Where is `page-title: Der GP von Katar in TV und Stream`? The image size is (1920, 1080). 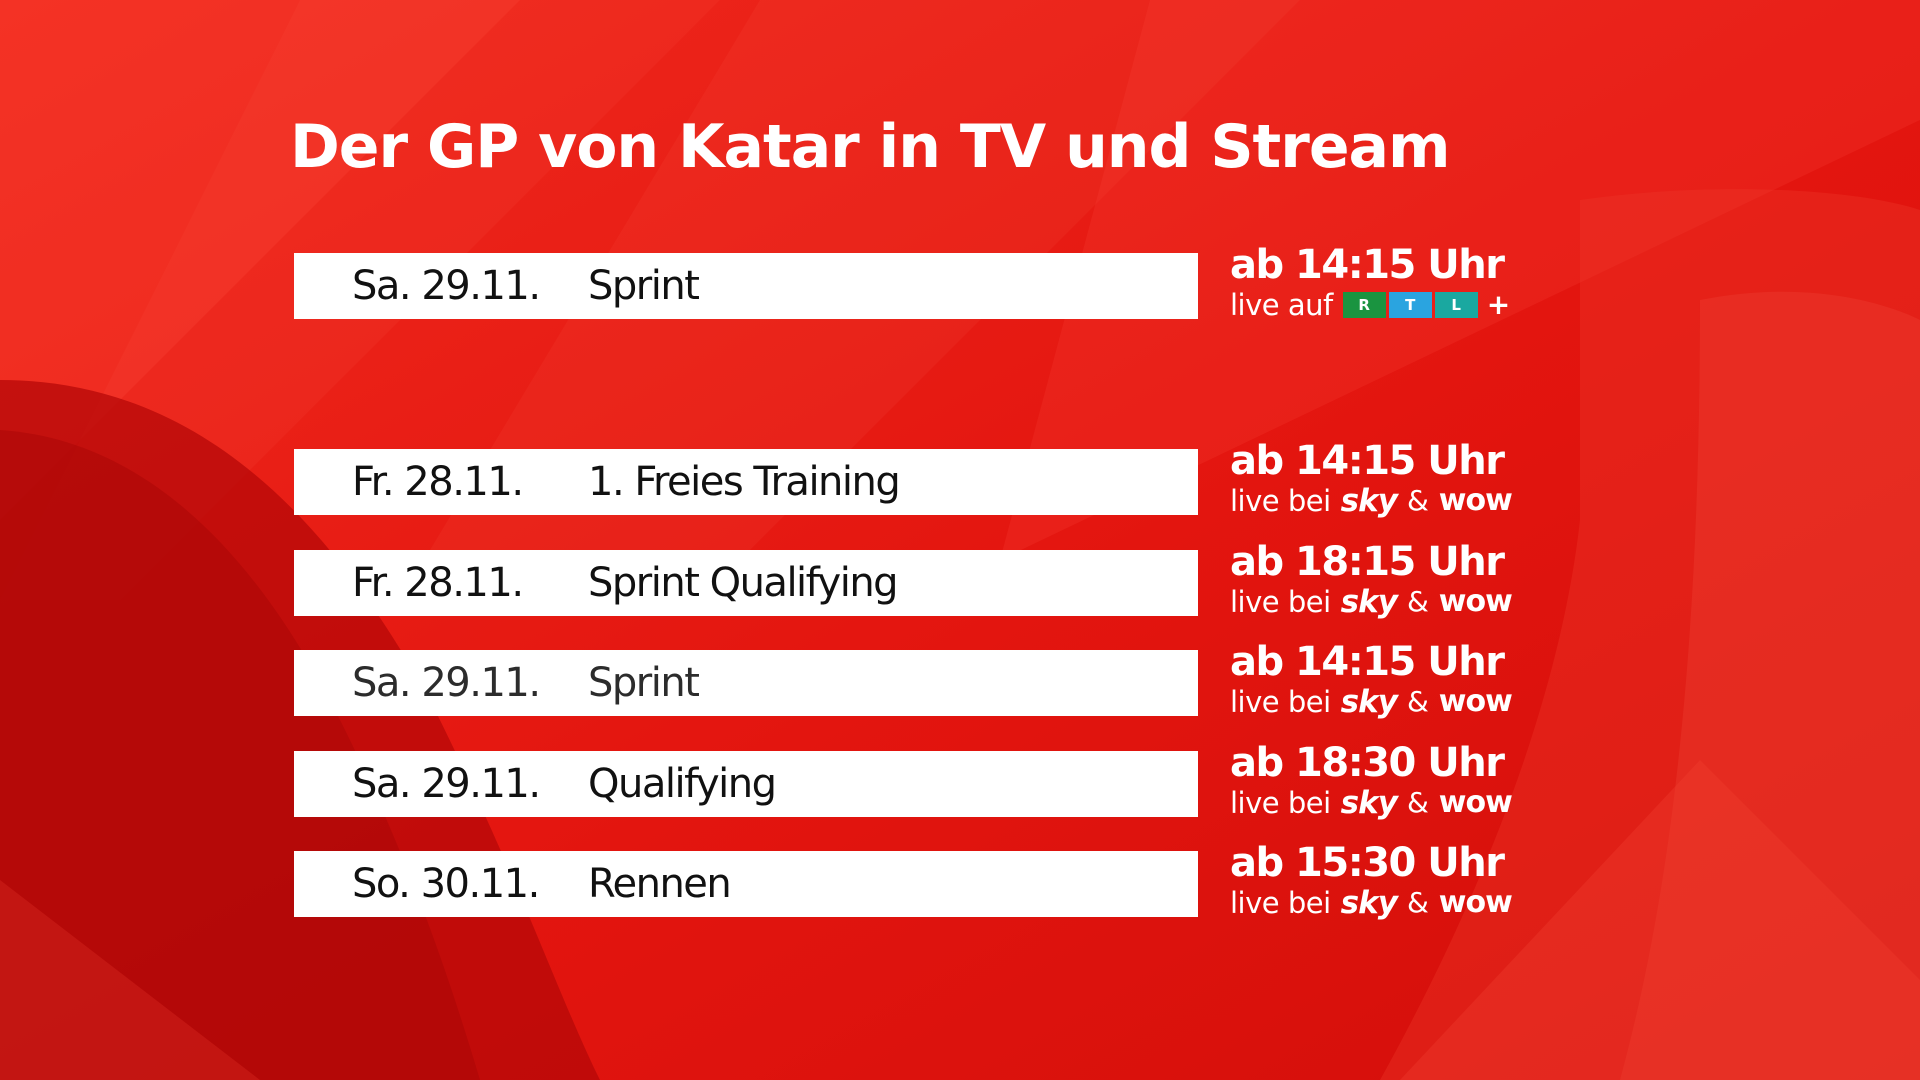
page-title: Der GP von Katar in TV und Stream is located at coordinates (870, 147).